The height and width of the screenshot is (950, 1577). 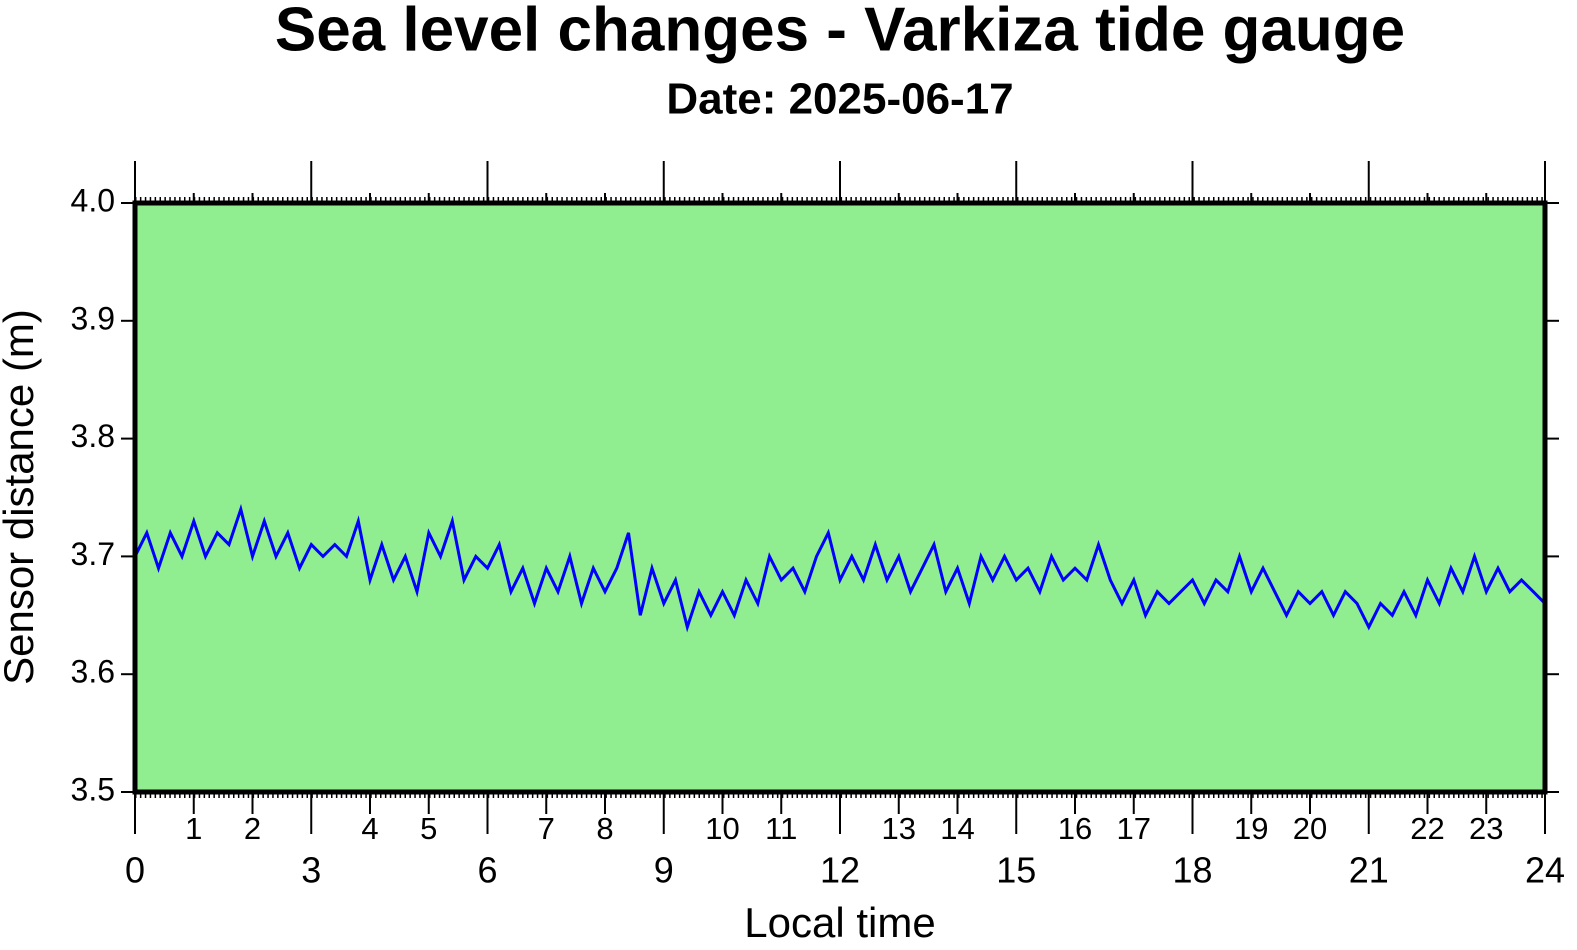 What do you see at coordinates (135, 870) in the screenshot?
I see `x-tick-label: 0` at bounding box center [135, 870].